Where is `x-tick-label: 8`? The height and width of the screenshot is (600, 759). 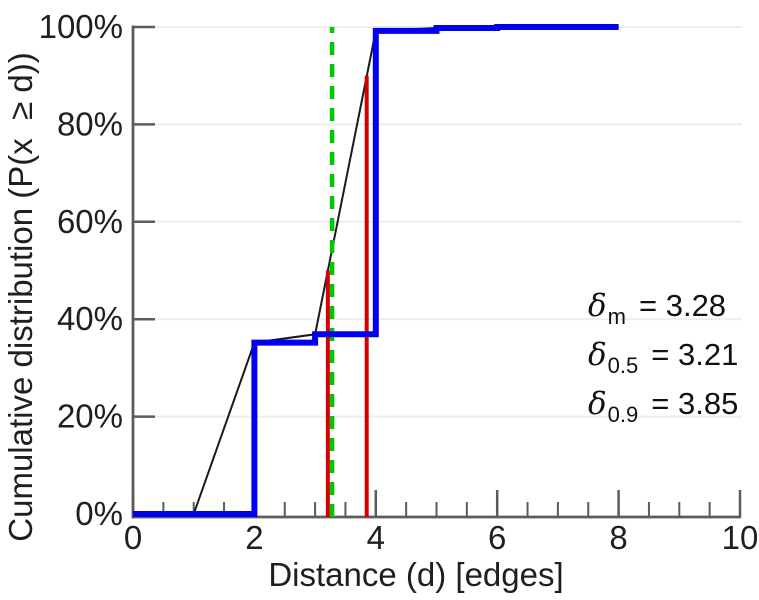
x-tick-label: 8 is located at coordinates (618, 537).